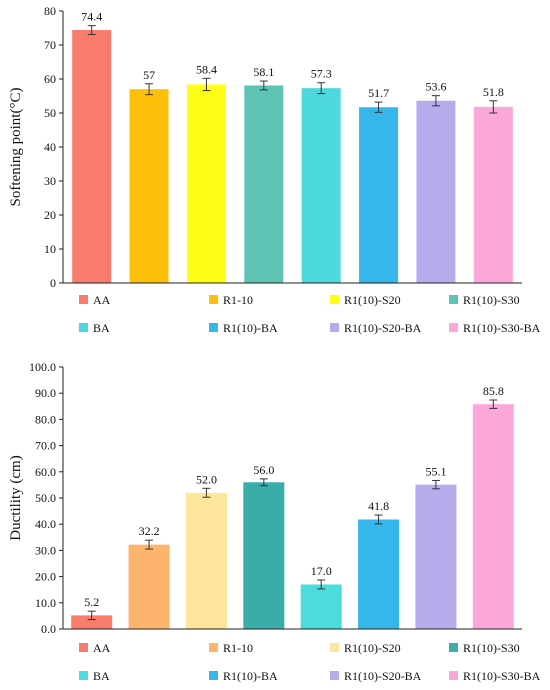 This screenshot has height=690, width=550. Describe the element at coordinates (264, 184) in the screenshot. I see `bar-r1-10-s30` at that location.